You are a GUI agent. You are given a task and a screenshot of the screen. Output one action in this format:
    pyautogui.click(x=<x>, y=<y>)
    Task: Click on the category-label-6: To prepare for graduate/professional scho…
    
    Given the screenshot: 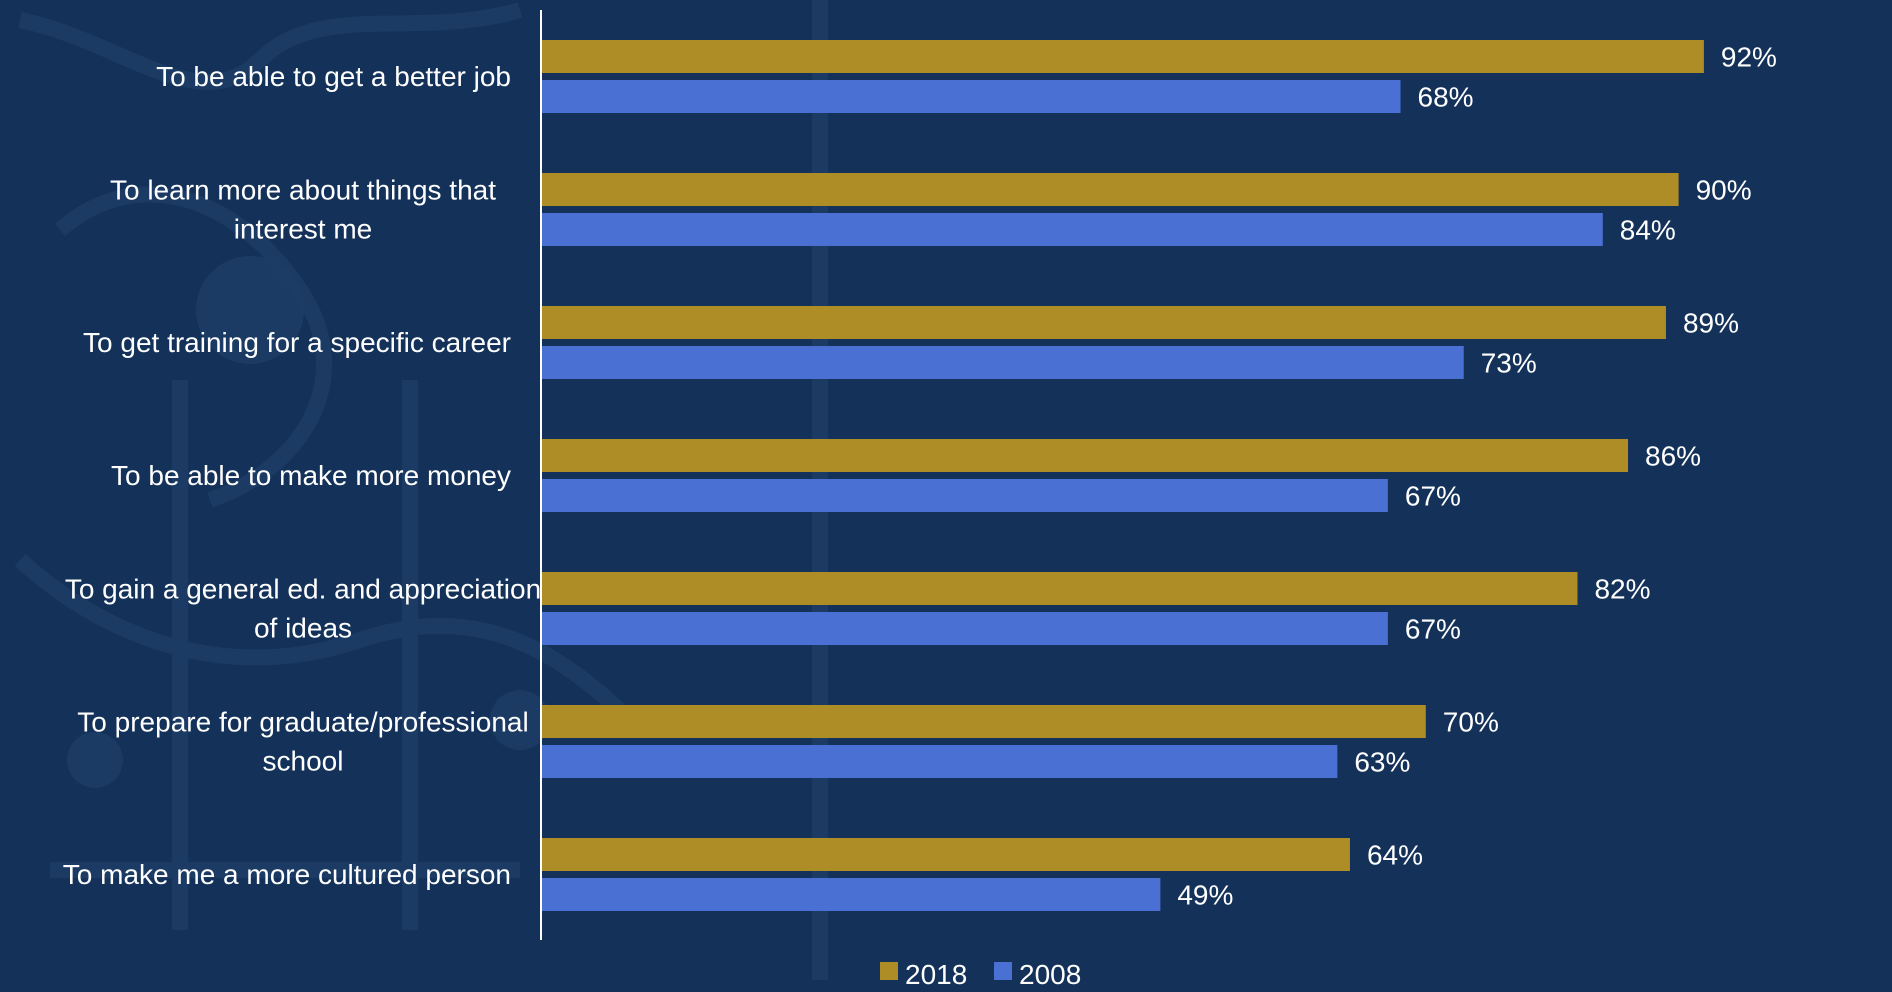 What is the action you would take?
    pyautogui.click(x=302, y=742)
    